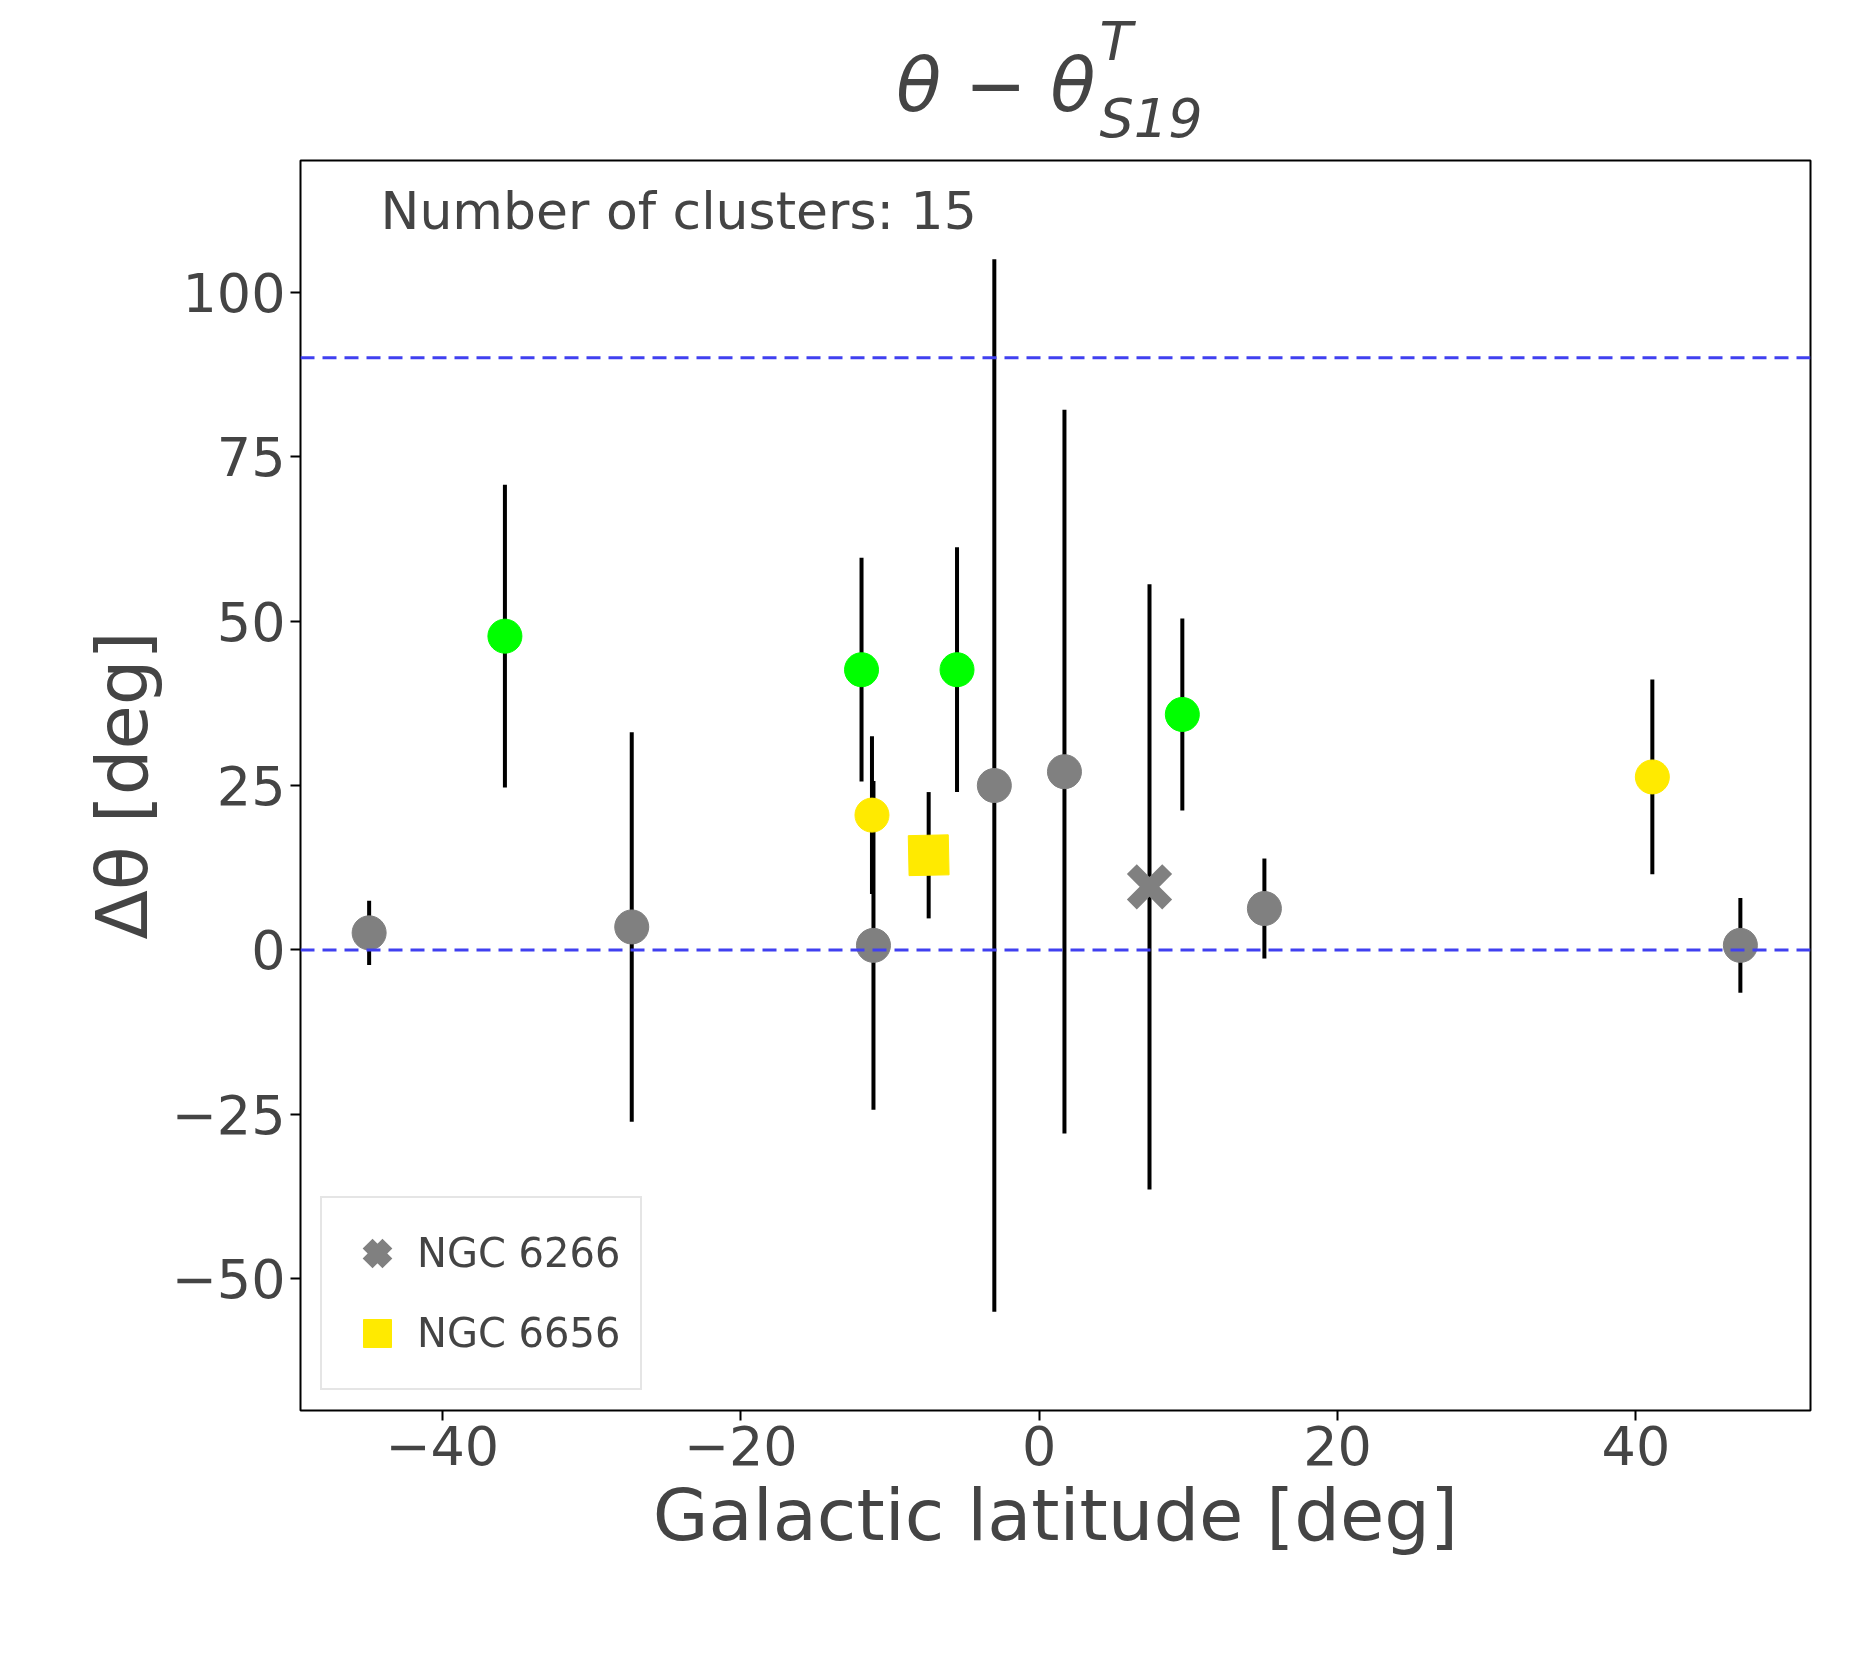 The image size is (1852, 1660). I want to click on annotation: Number of clusters: 15, so click(678, 210).